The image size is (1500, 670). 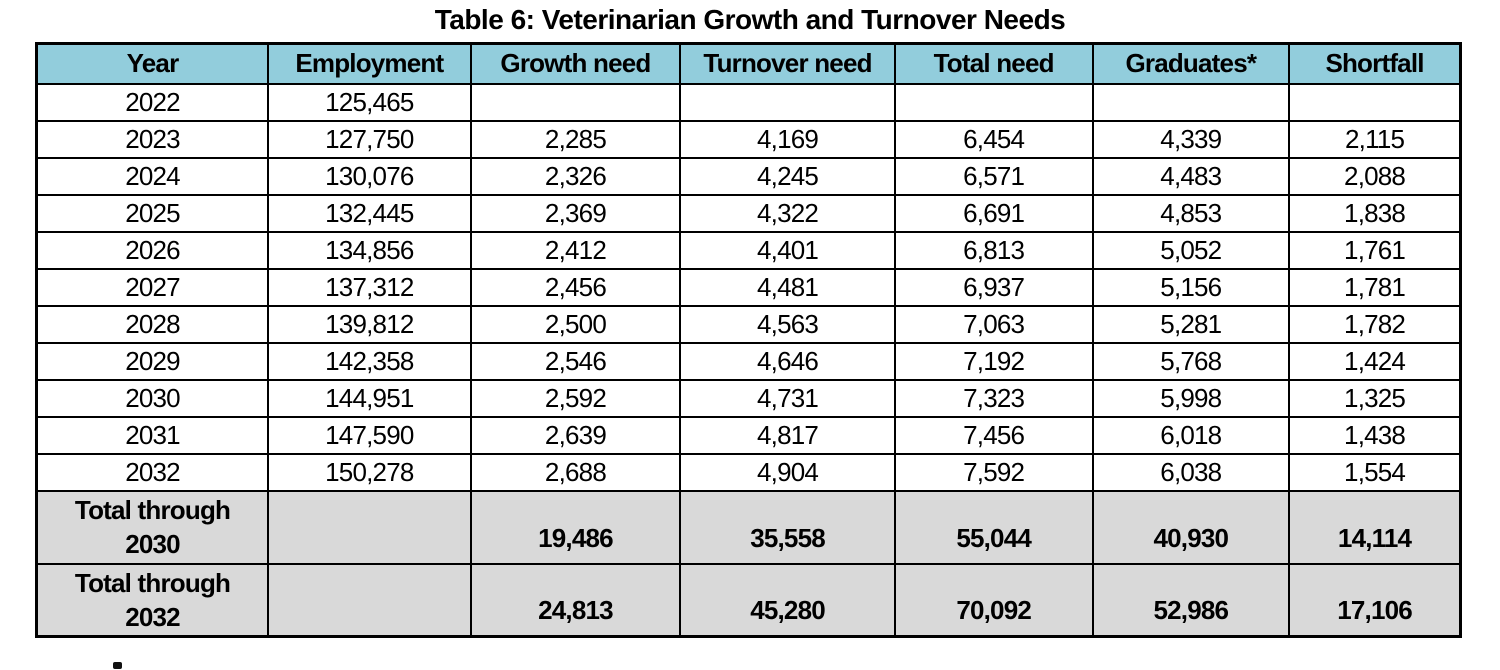 What do you see at coordinates (993, 176) in the screenshot?
I see `cell-total-need: 6,571` at bounding box center [993, 176].